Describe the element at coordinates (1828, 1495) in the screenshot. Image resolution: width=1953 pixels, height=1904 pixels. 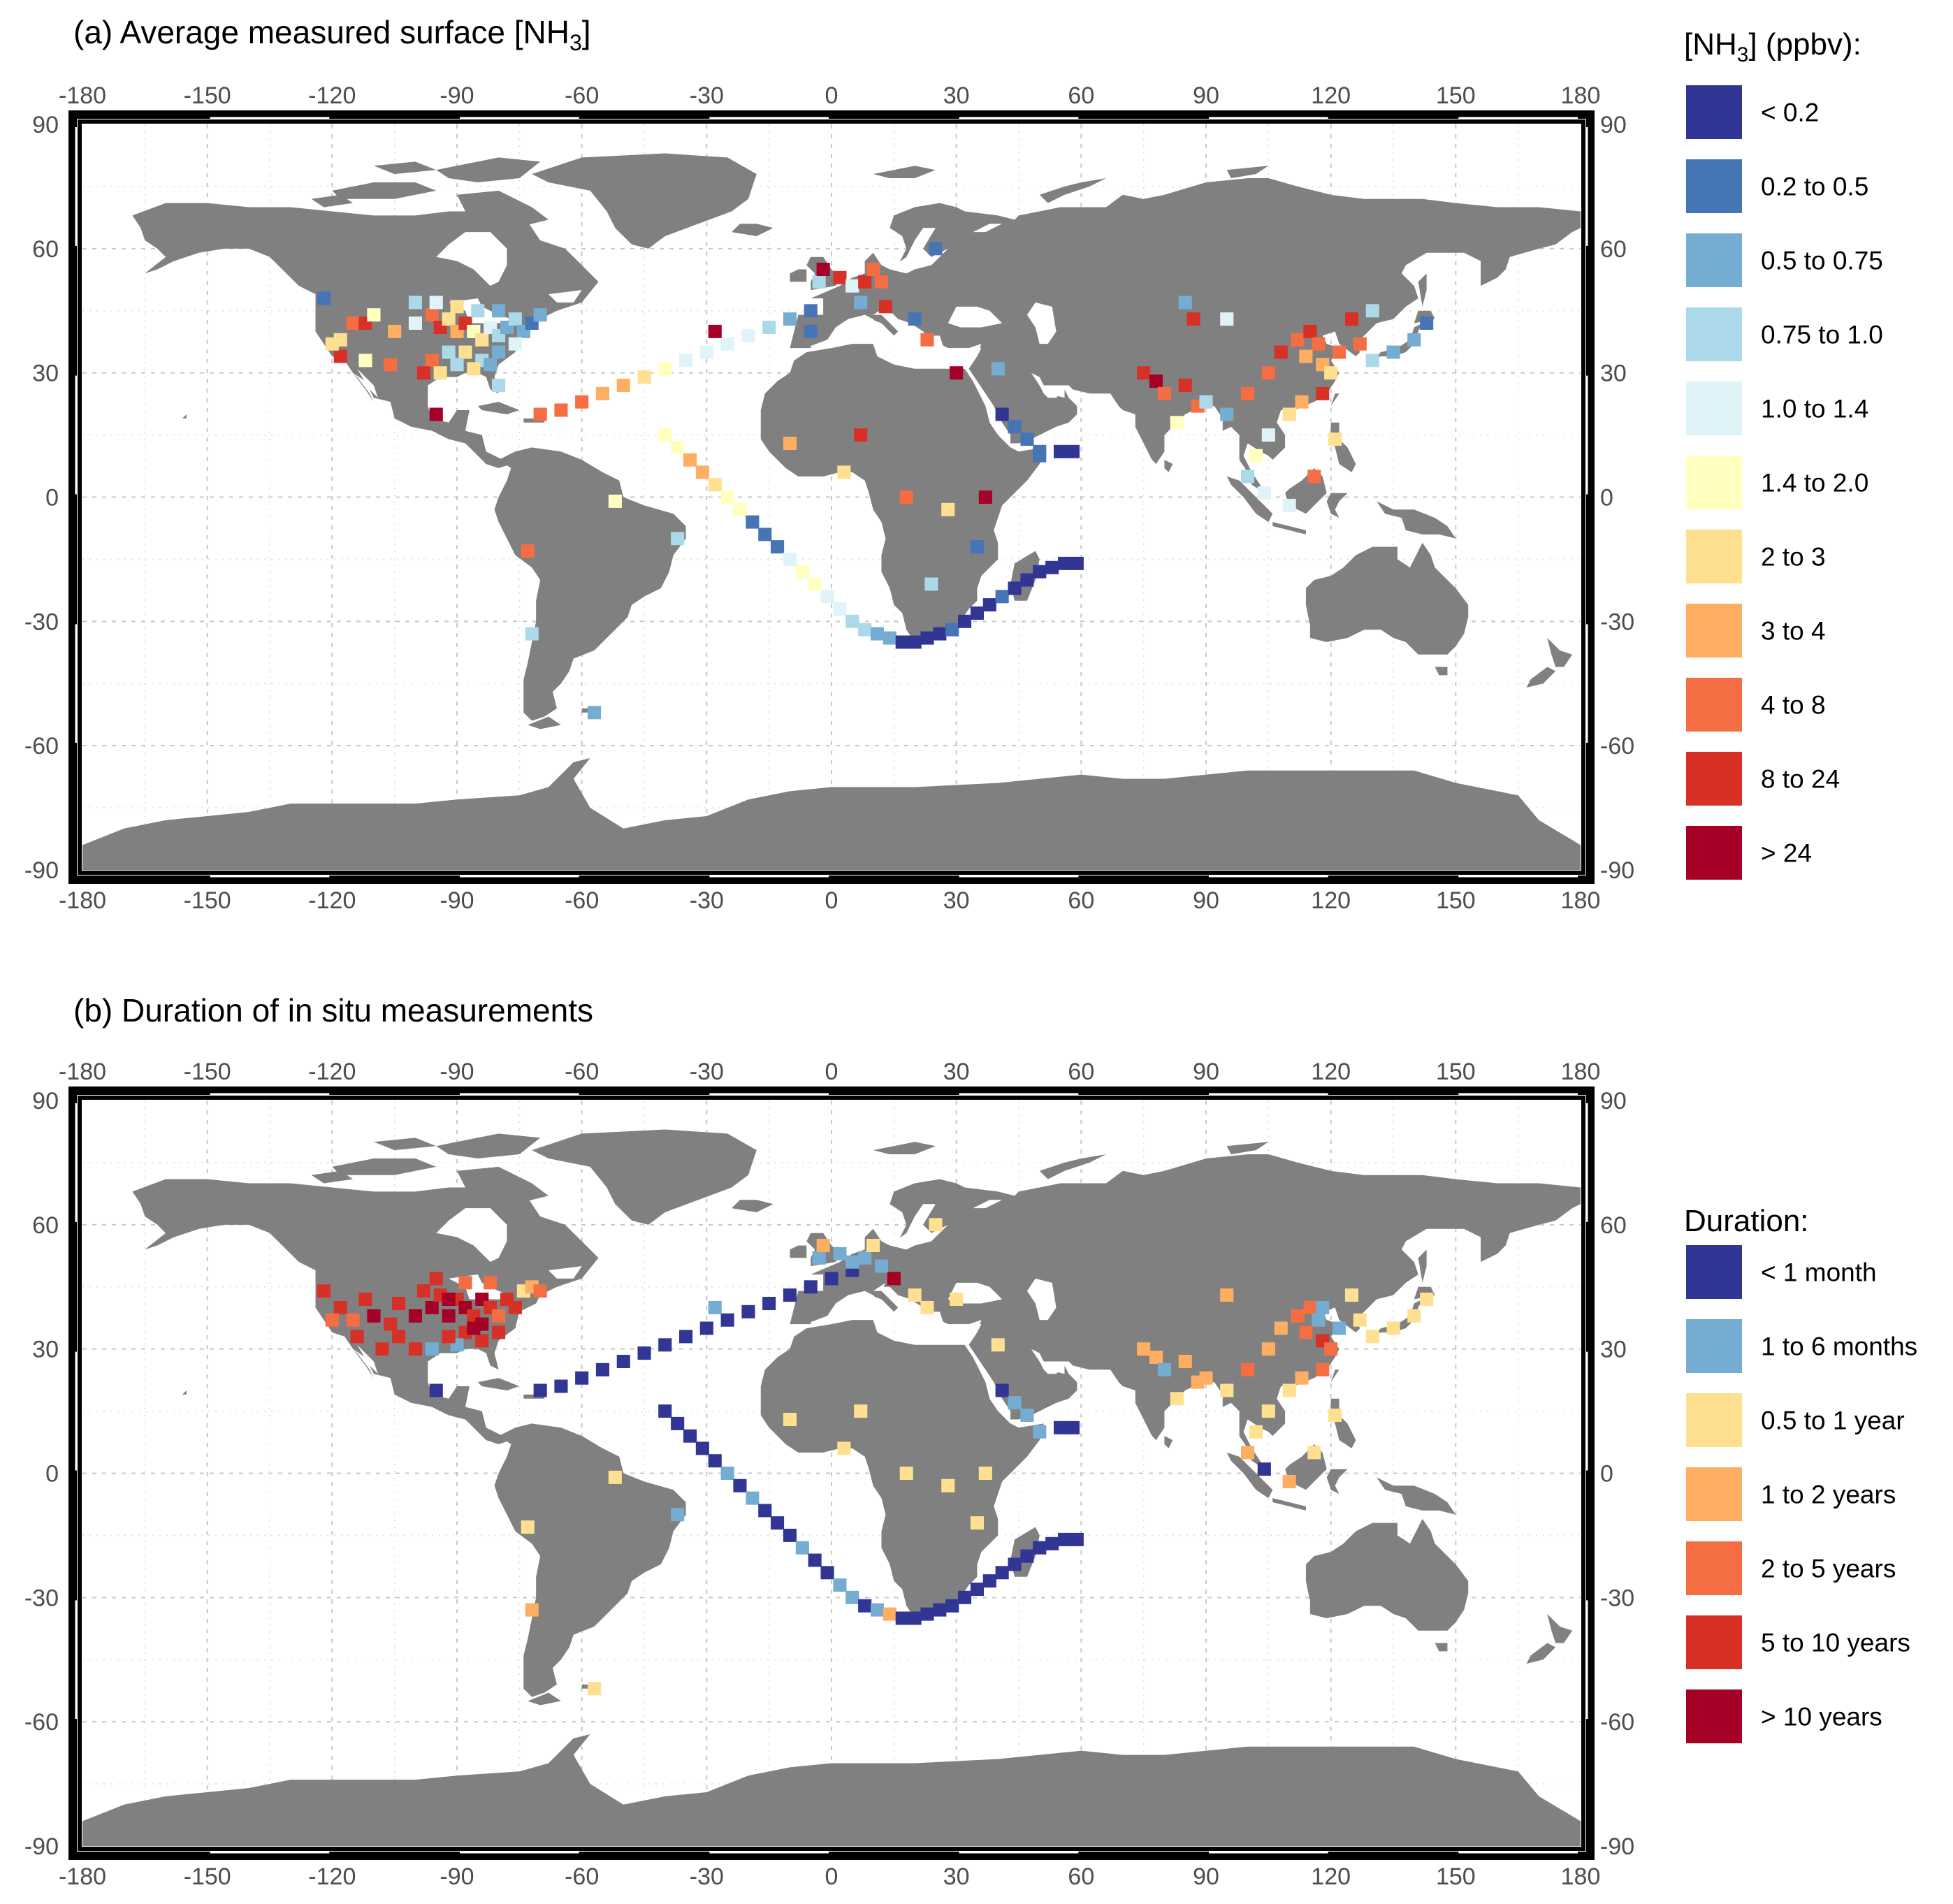
I see `legend-label: 1 to 2 years` at that location.